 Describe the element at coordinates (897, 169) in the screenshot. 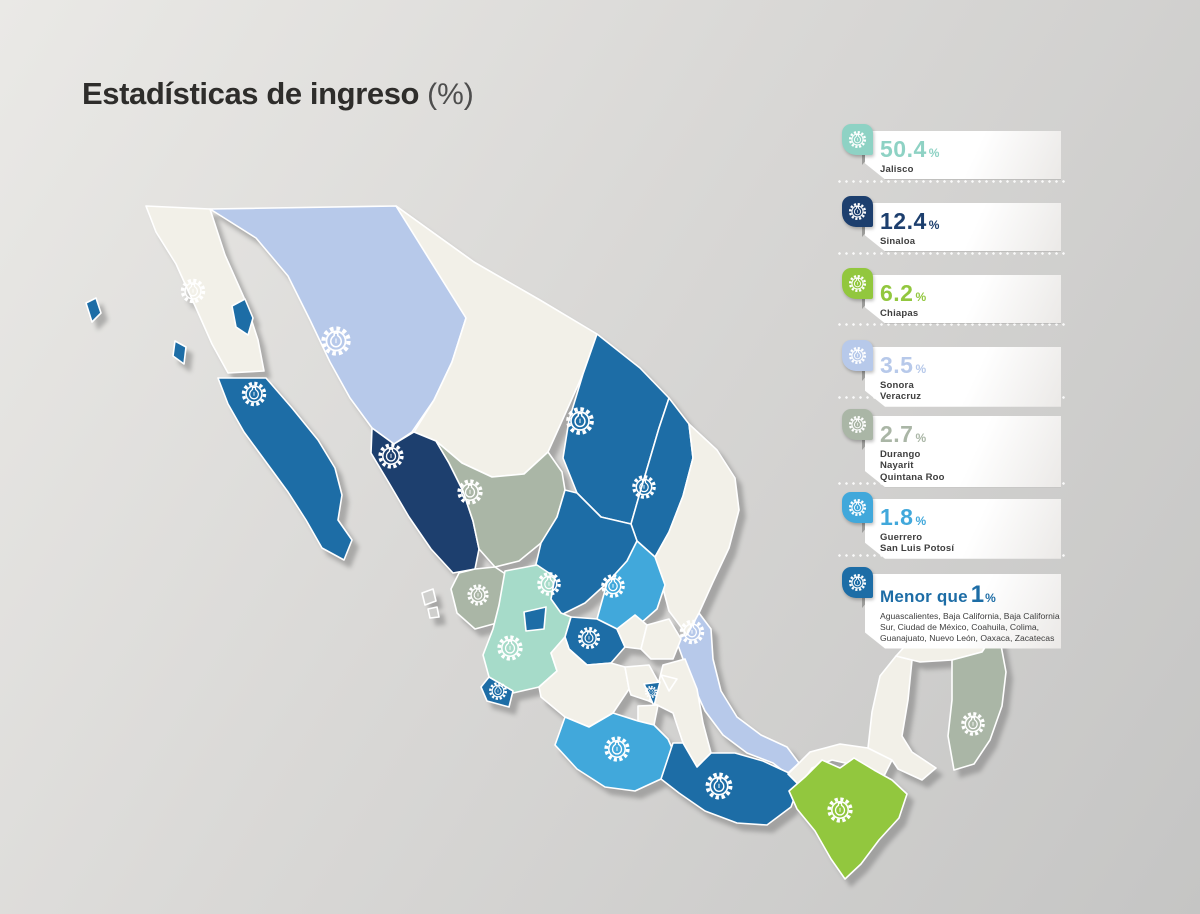

I see `legend-state-name: Jalisco` at that location.